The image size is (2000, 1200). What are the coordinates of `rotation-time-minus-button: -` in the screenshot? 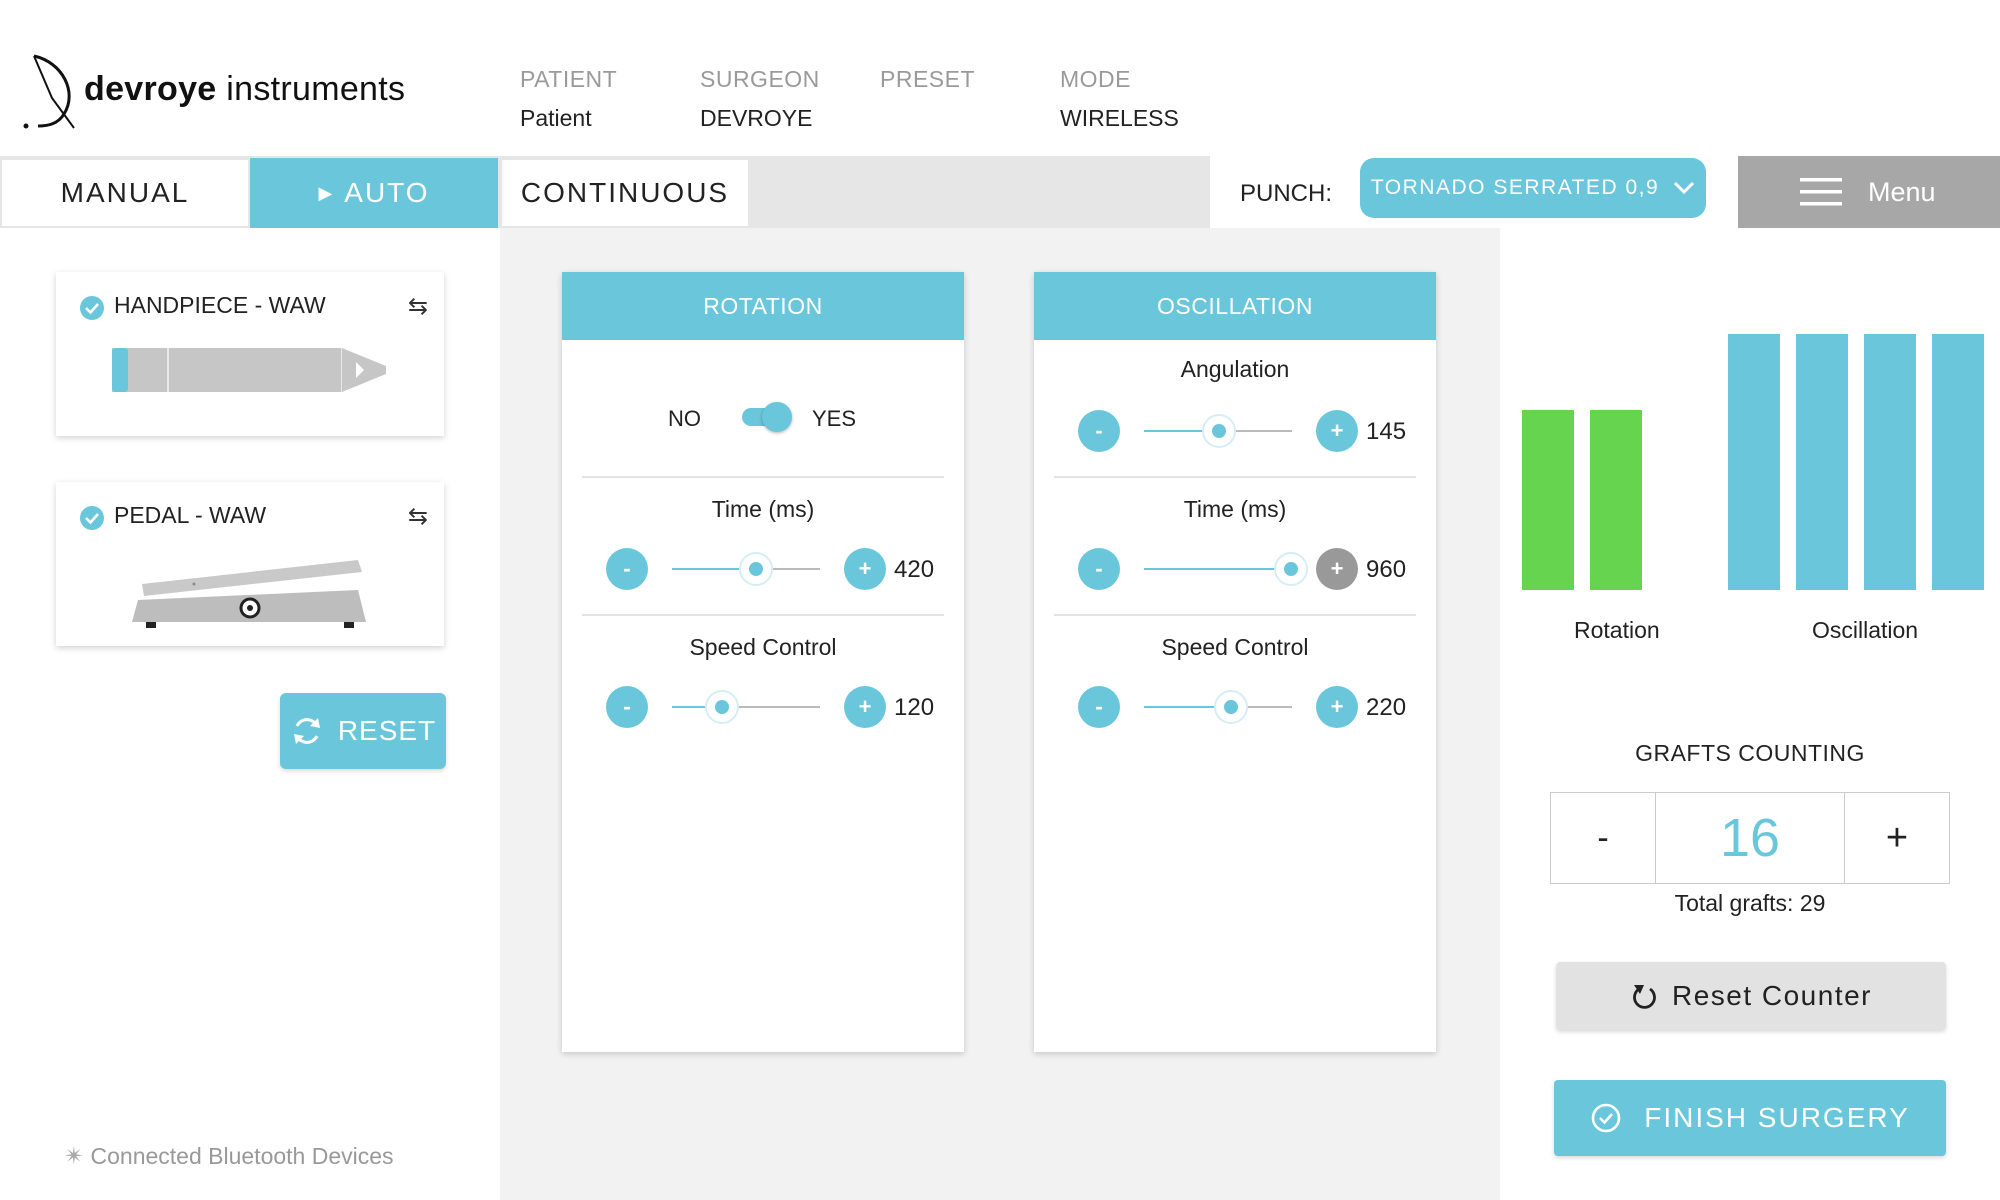 It's located at (627, 569).